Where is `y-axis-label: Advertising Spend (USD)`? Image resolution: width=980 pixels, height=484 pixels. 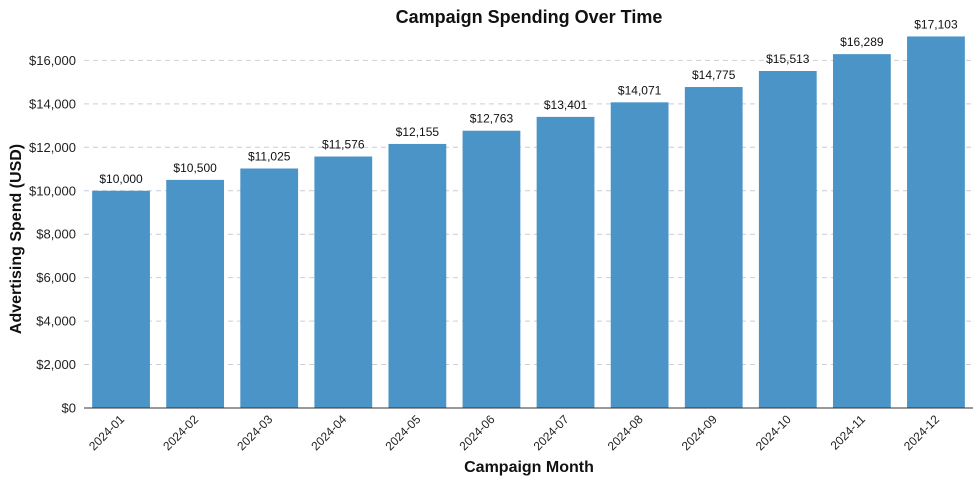
y-axis-label: Advertising Spend (USD) is located at coordinates (16, 239).